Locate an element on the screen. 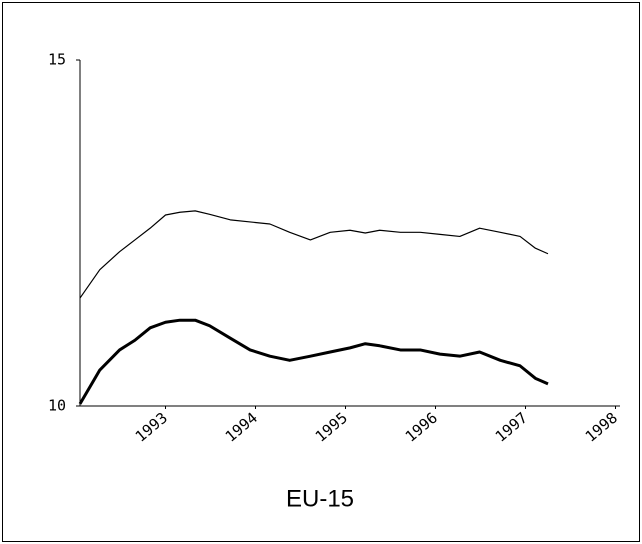  x-tick-label: 1998 is located at coordinates (601, 427).